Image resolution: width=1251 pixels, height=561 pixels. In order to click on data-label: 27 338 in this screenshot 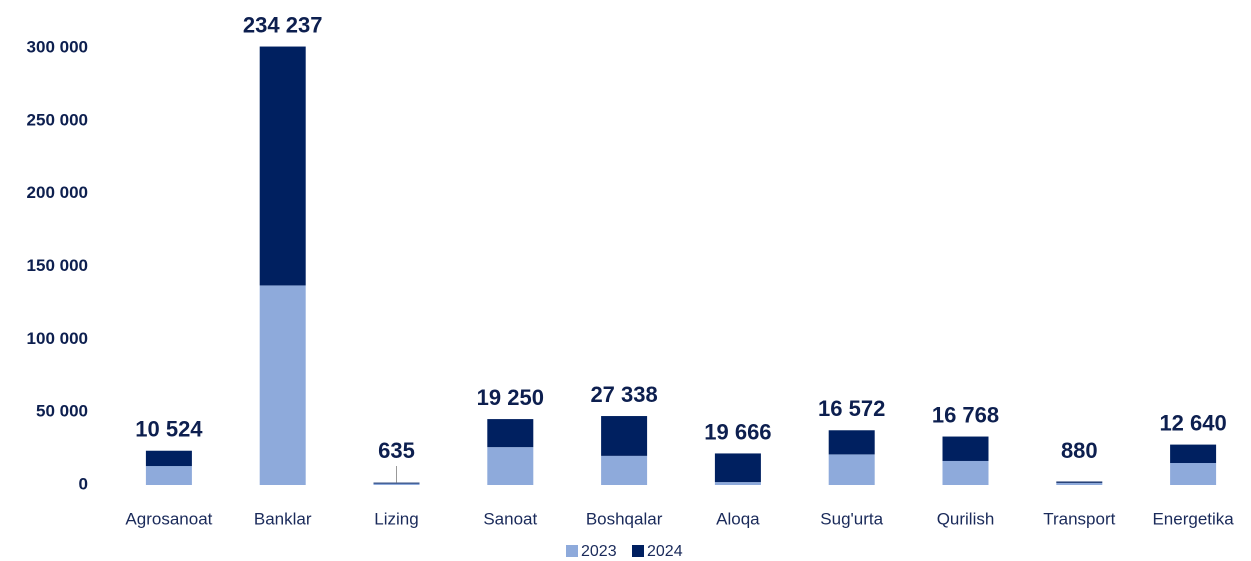, I will do `click(623, 394)`.